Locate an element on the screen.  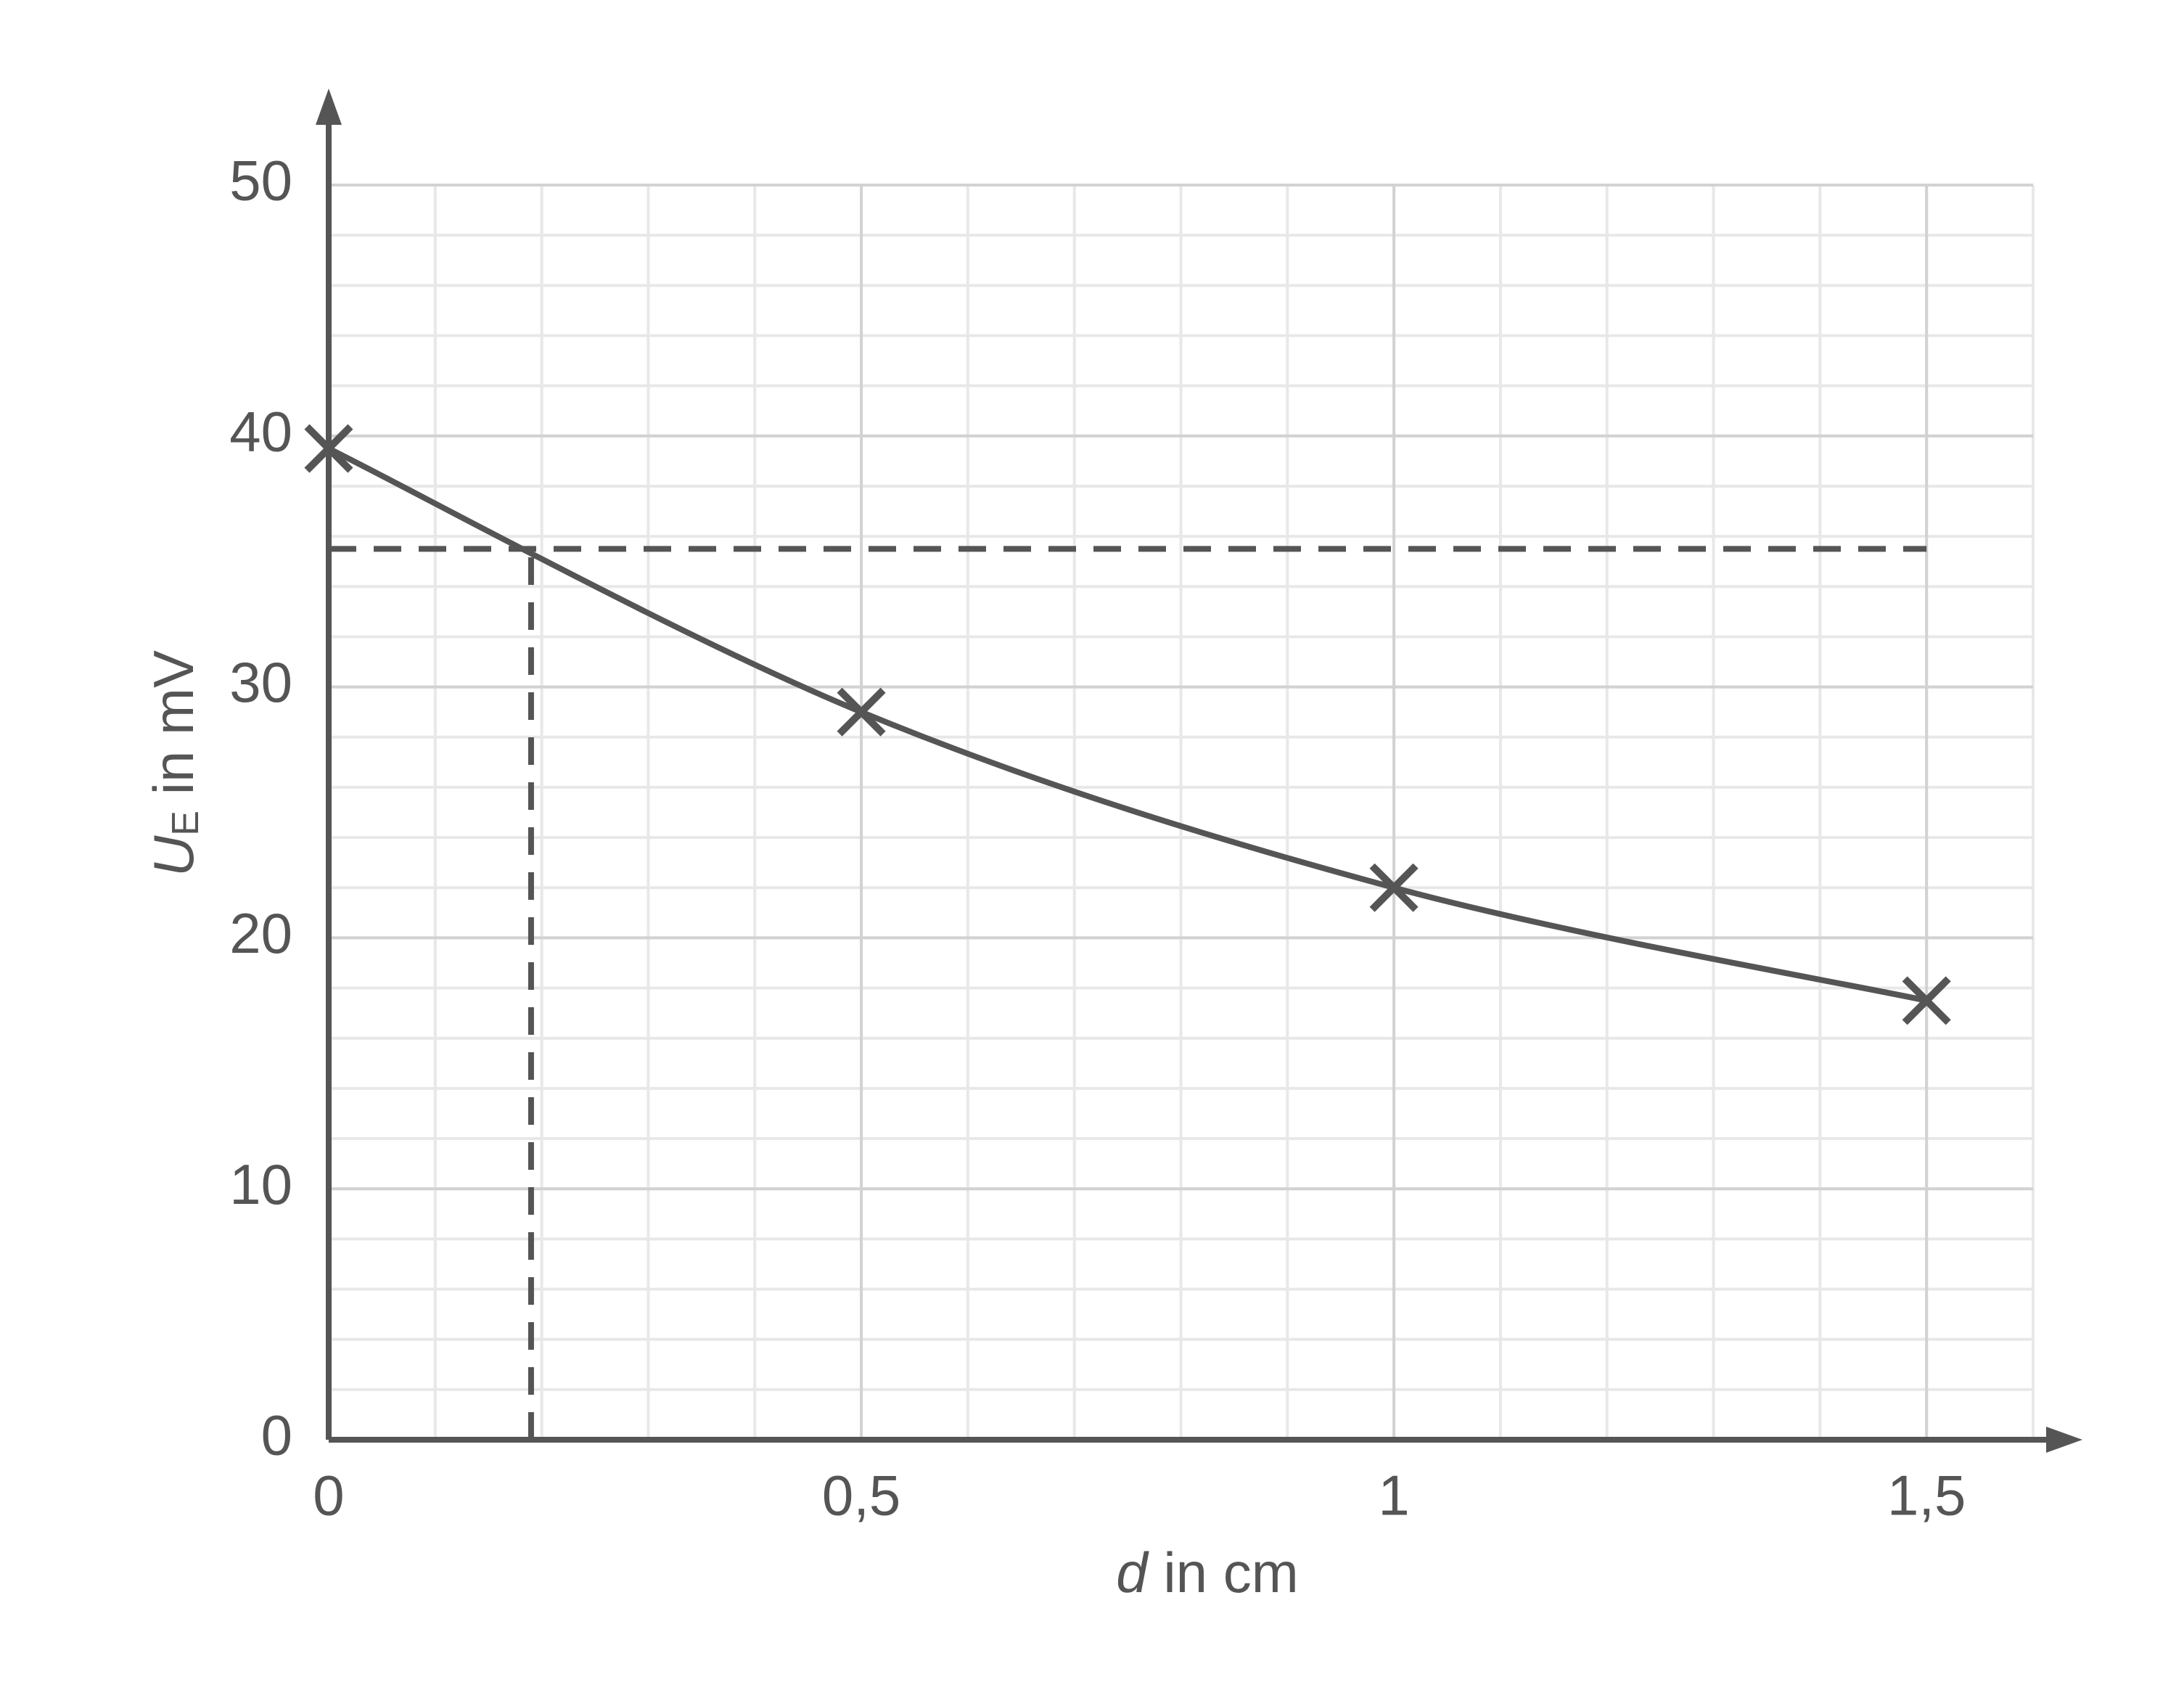
x-unit: in cm is located at coordinates (1230, 1572).